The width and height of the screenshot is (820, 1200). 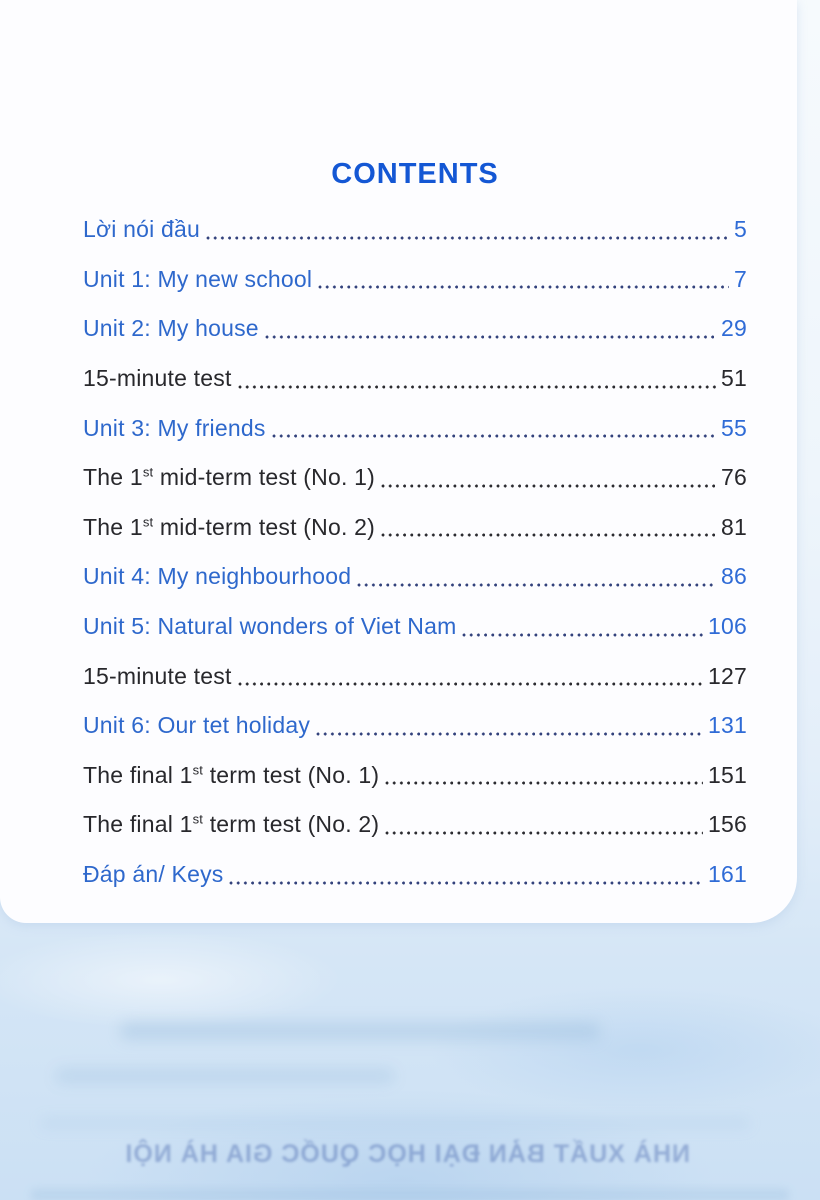 I want to click on toc-entry: The 1st mid-term test (No. 1) 76, so click(x=415, y=478).